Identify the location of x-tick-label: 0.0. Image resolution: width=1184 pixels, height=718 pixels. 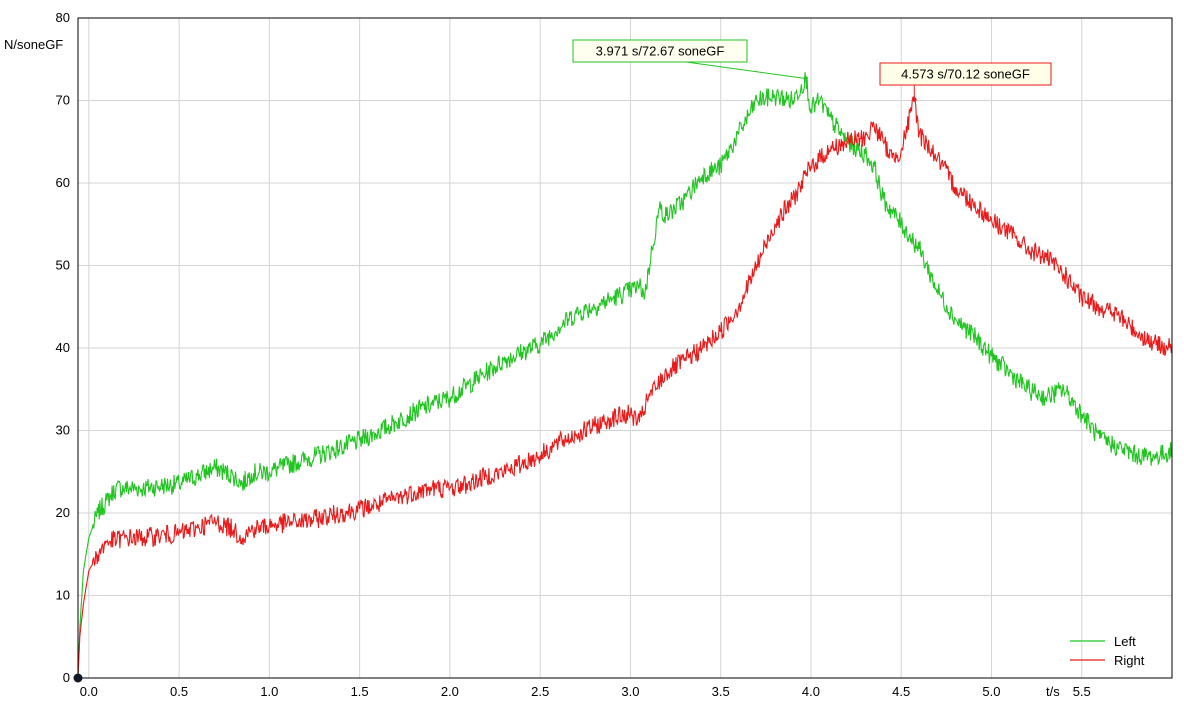
(89, 691).